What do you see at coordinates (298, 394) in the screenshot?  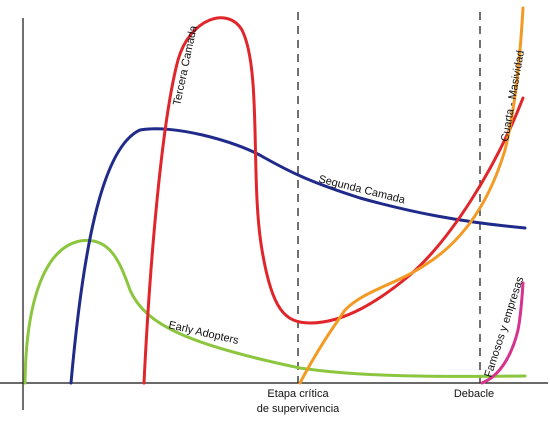 I see `etapa-critica-label: Etapa crítica` at bounding box center [298, 394].